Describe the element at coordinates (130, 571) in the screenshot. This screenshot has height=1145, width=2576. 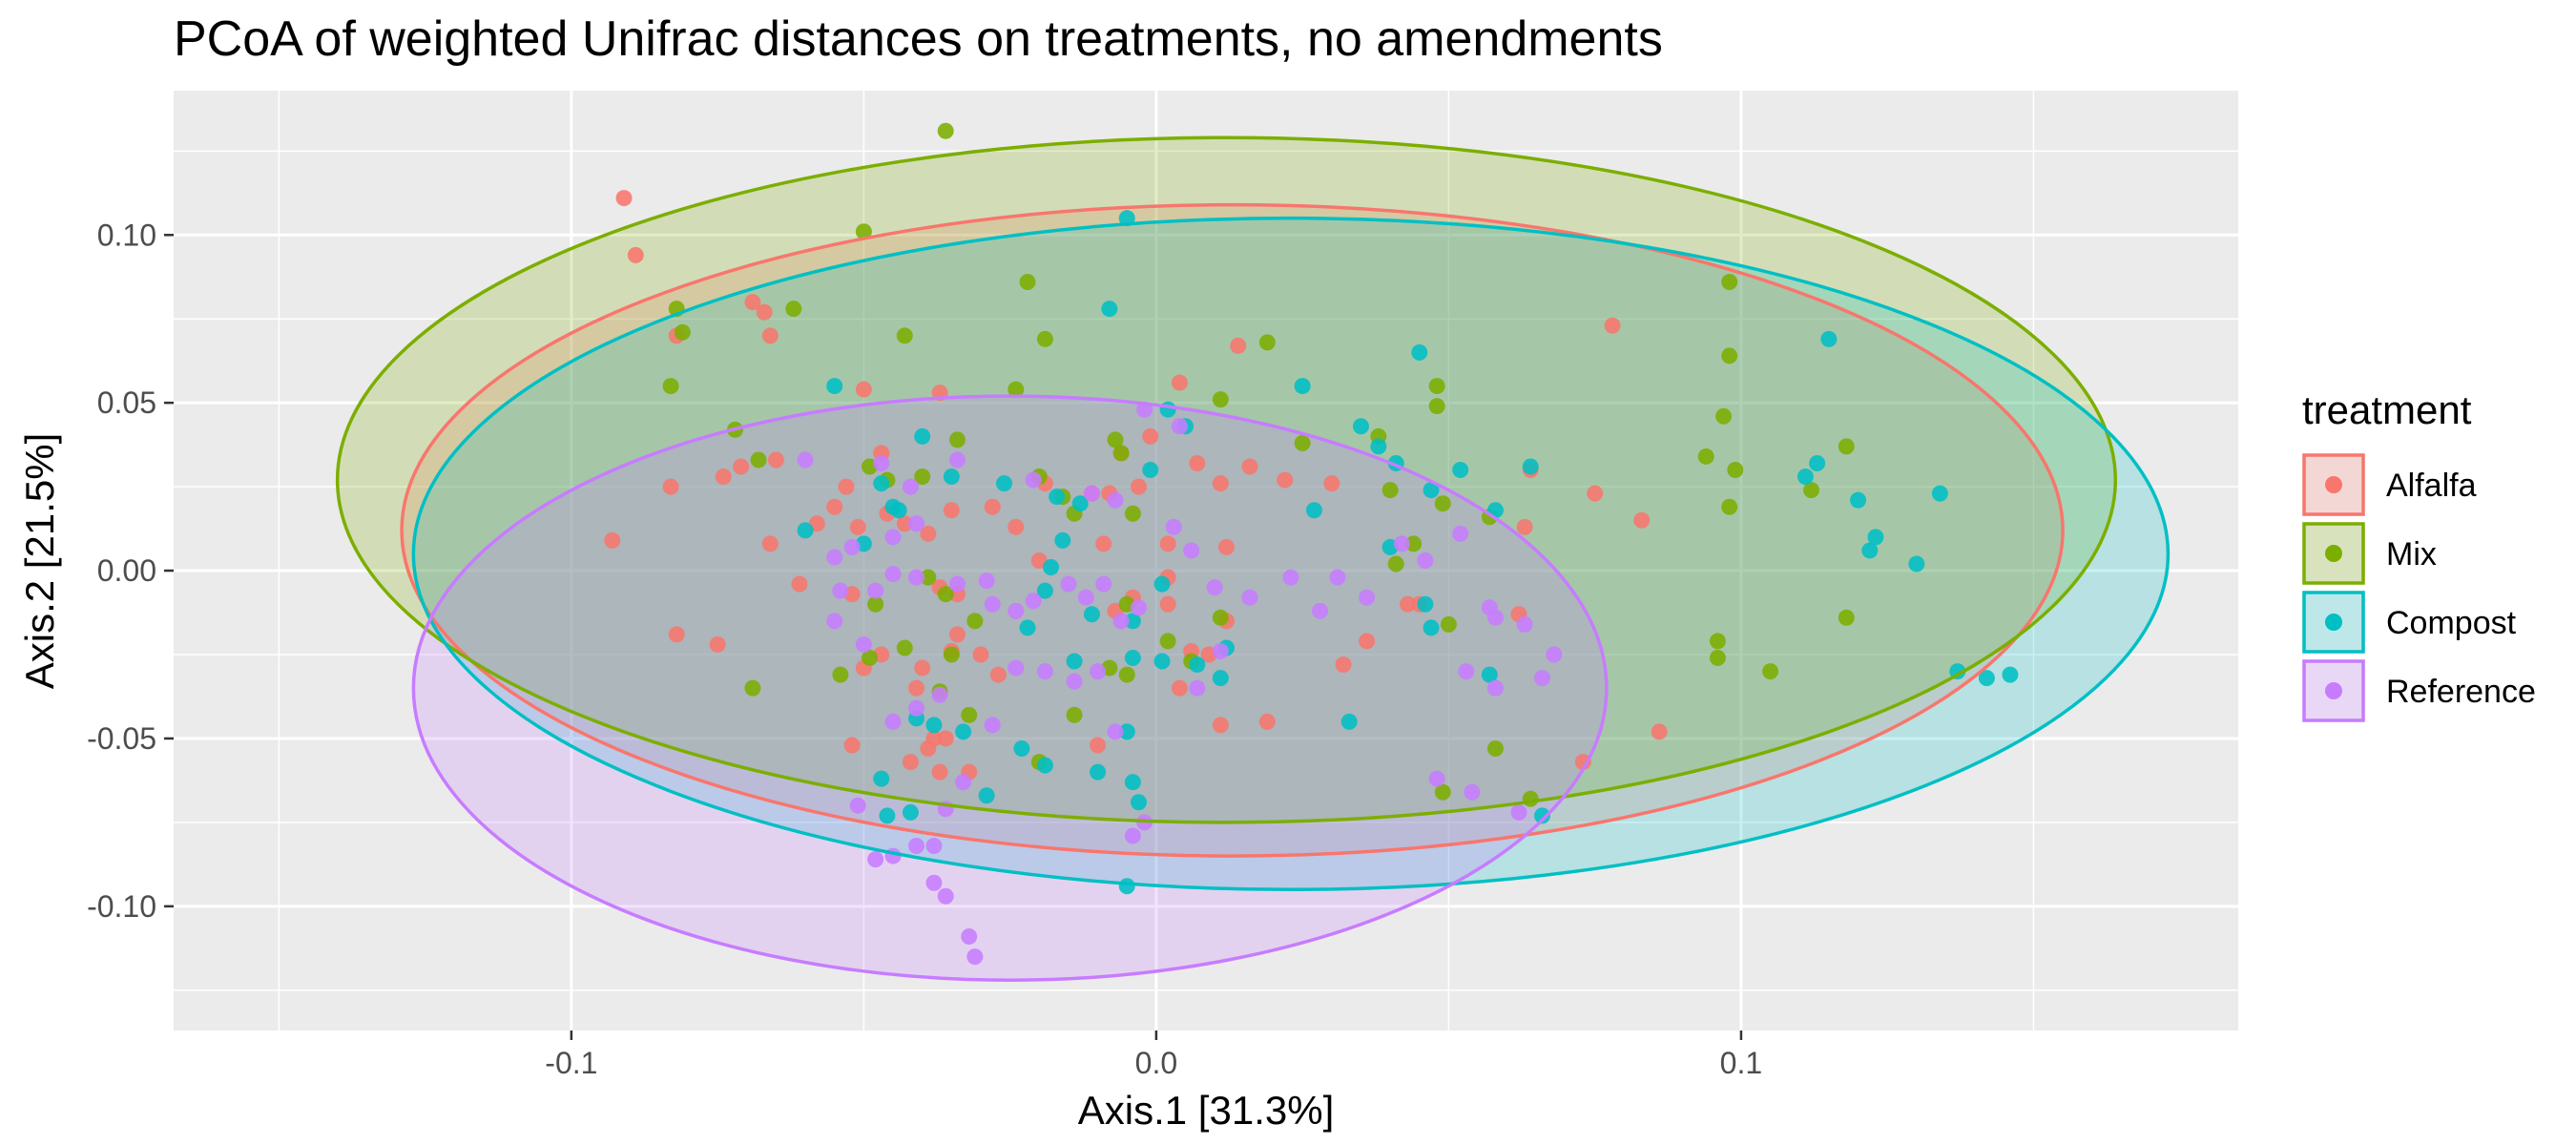
I see `y-axis: -0.10 -0.05 0.00 0.05 0.10` at that location.